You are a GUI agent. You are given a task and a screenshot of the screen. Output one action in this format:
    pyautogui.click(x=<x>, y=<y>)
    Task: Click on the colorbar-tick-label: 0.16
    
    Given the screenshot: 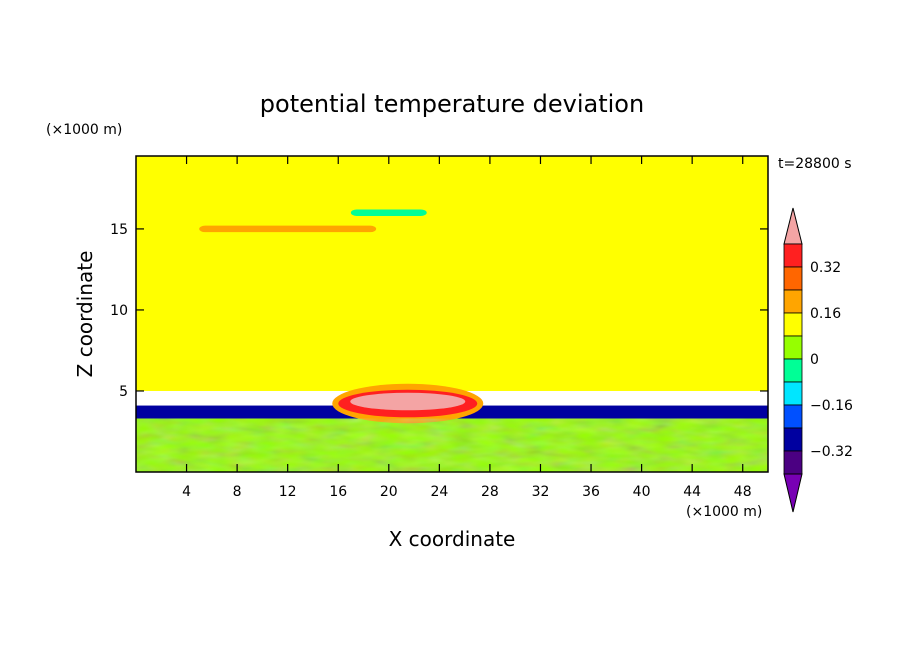 What is the action you would take?
    pyautogui.click(x=825, y=314)
    